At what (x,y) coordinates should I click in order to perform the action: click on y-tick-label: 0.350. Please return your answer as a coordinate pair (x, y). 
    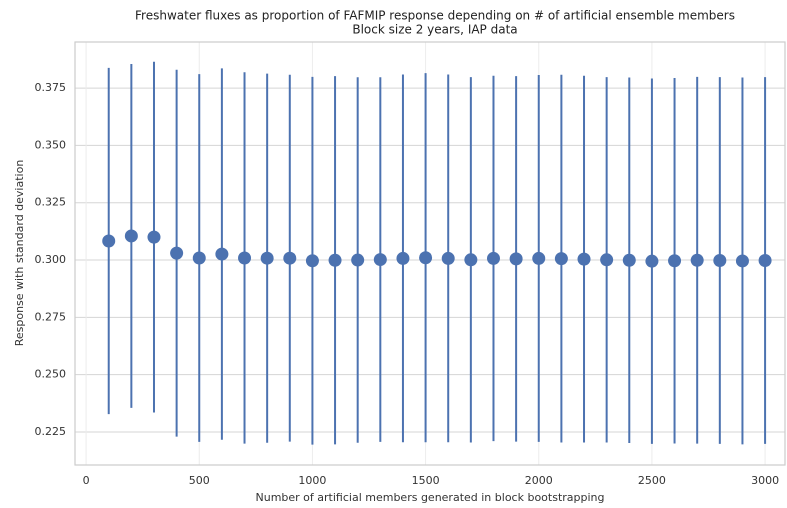
    Looking at the image, I should click on (51, 144).